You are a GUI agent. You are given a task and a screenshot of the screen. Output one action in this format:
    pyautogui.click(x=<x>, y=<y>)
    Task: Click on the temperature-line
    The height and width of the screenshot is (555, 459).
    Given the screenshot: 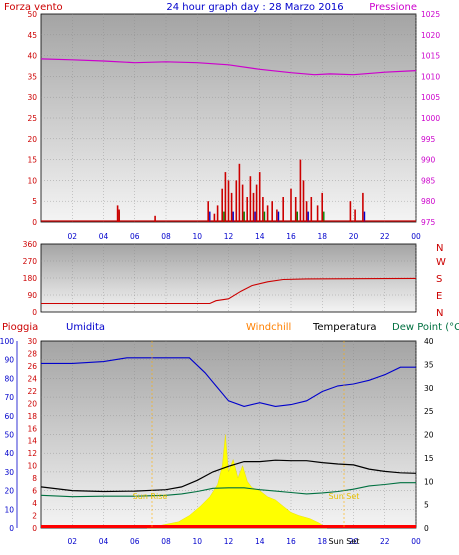 What is the action you would take?
    pyautogui.click(x=228, y=476)
    